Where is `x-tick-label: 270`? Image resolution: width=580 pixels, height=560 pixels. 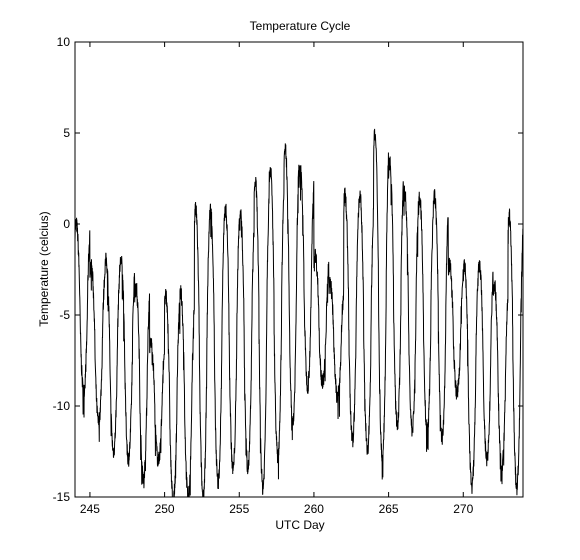
x-tick-label: 270 is located at coordinates (463, 509).